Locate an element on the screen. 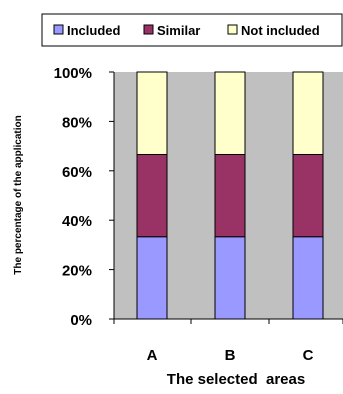  legend-label: Not included is located at coordinates (280, 30).